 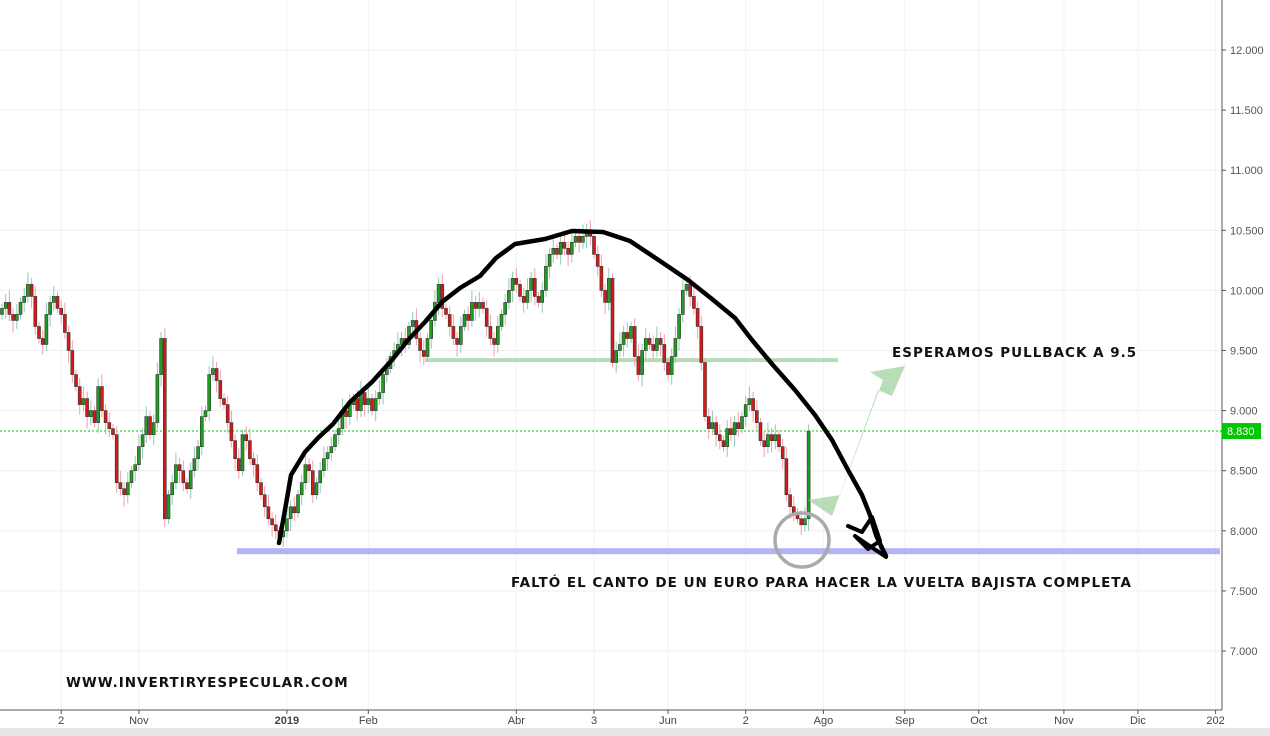 I want to click on last-price-label: 8.830, so click(x=1241, y=432).